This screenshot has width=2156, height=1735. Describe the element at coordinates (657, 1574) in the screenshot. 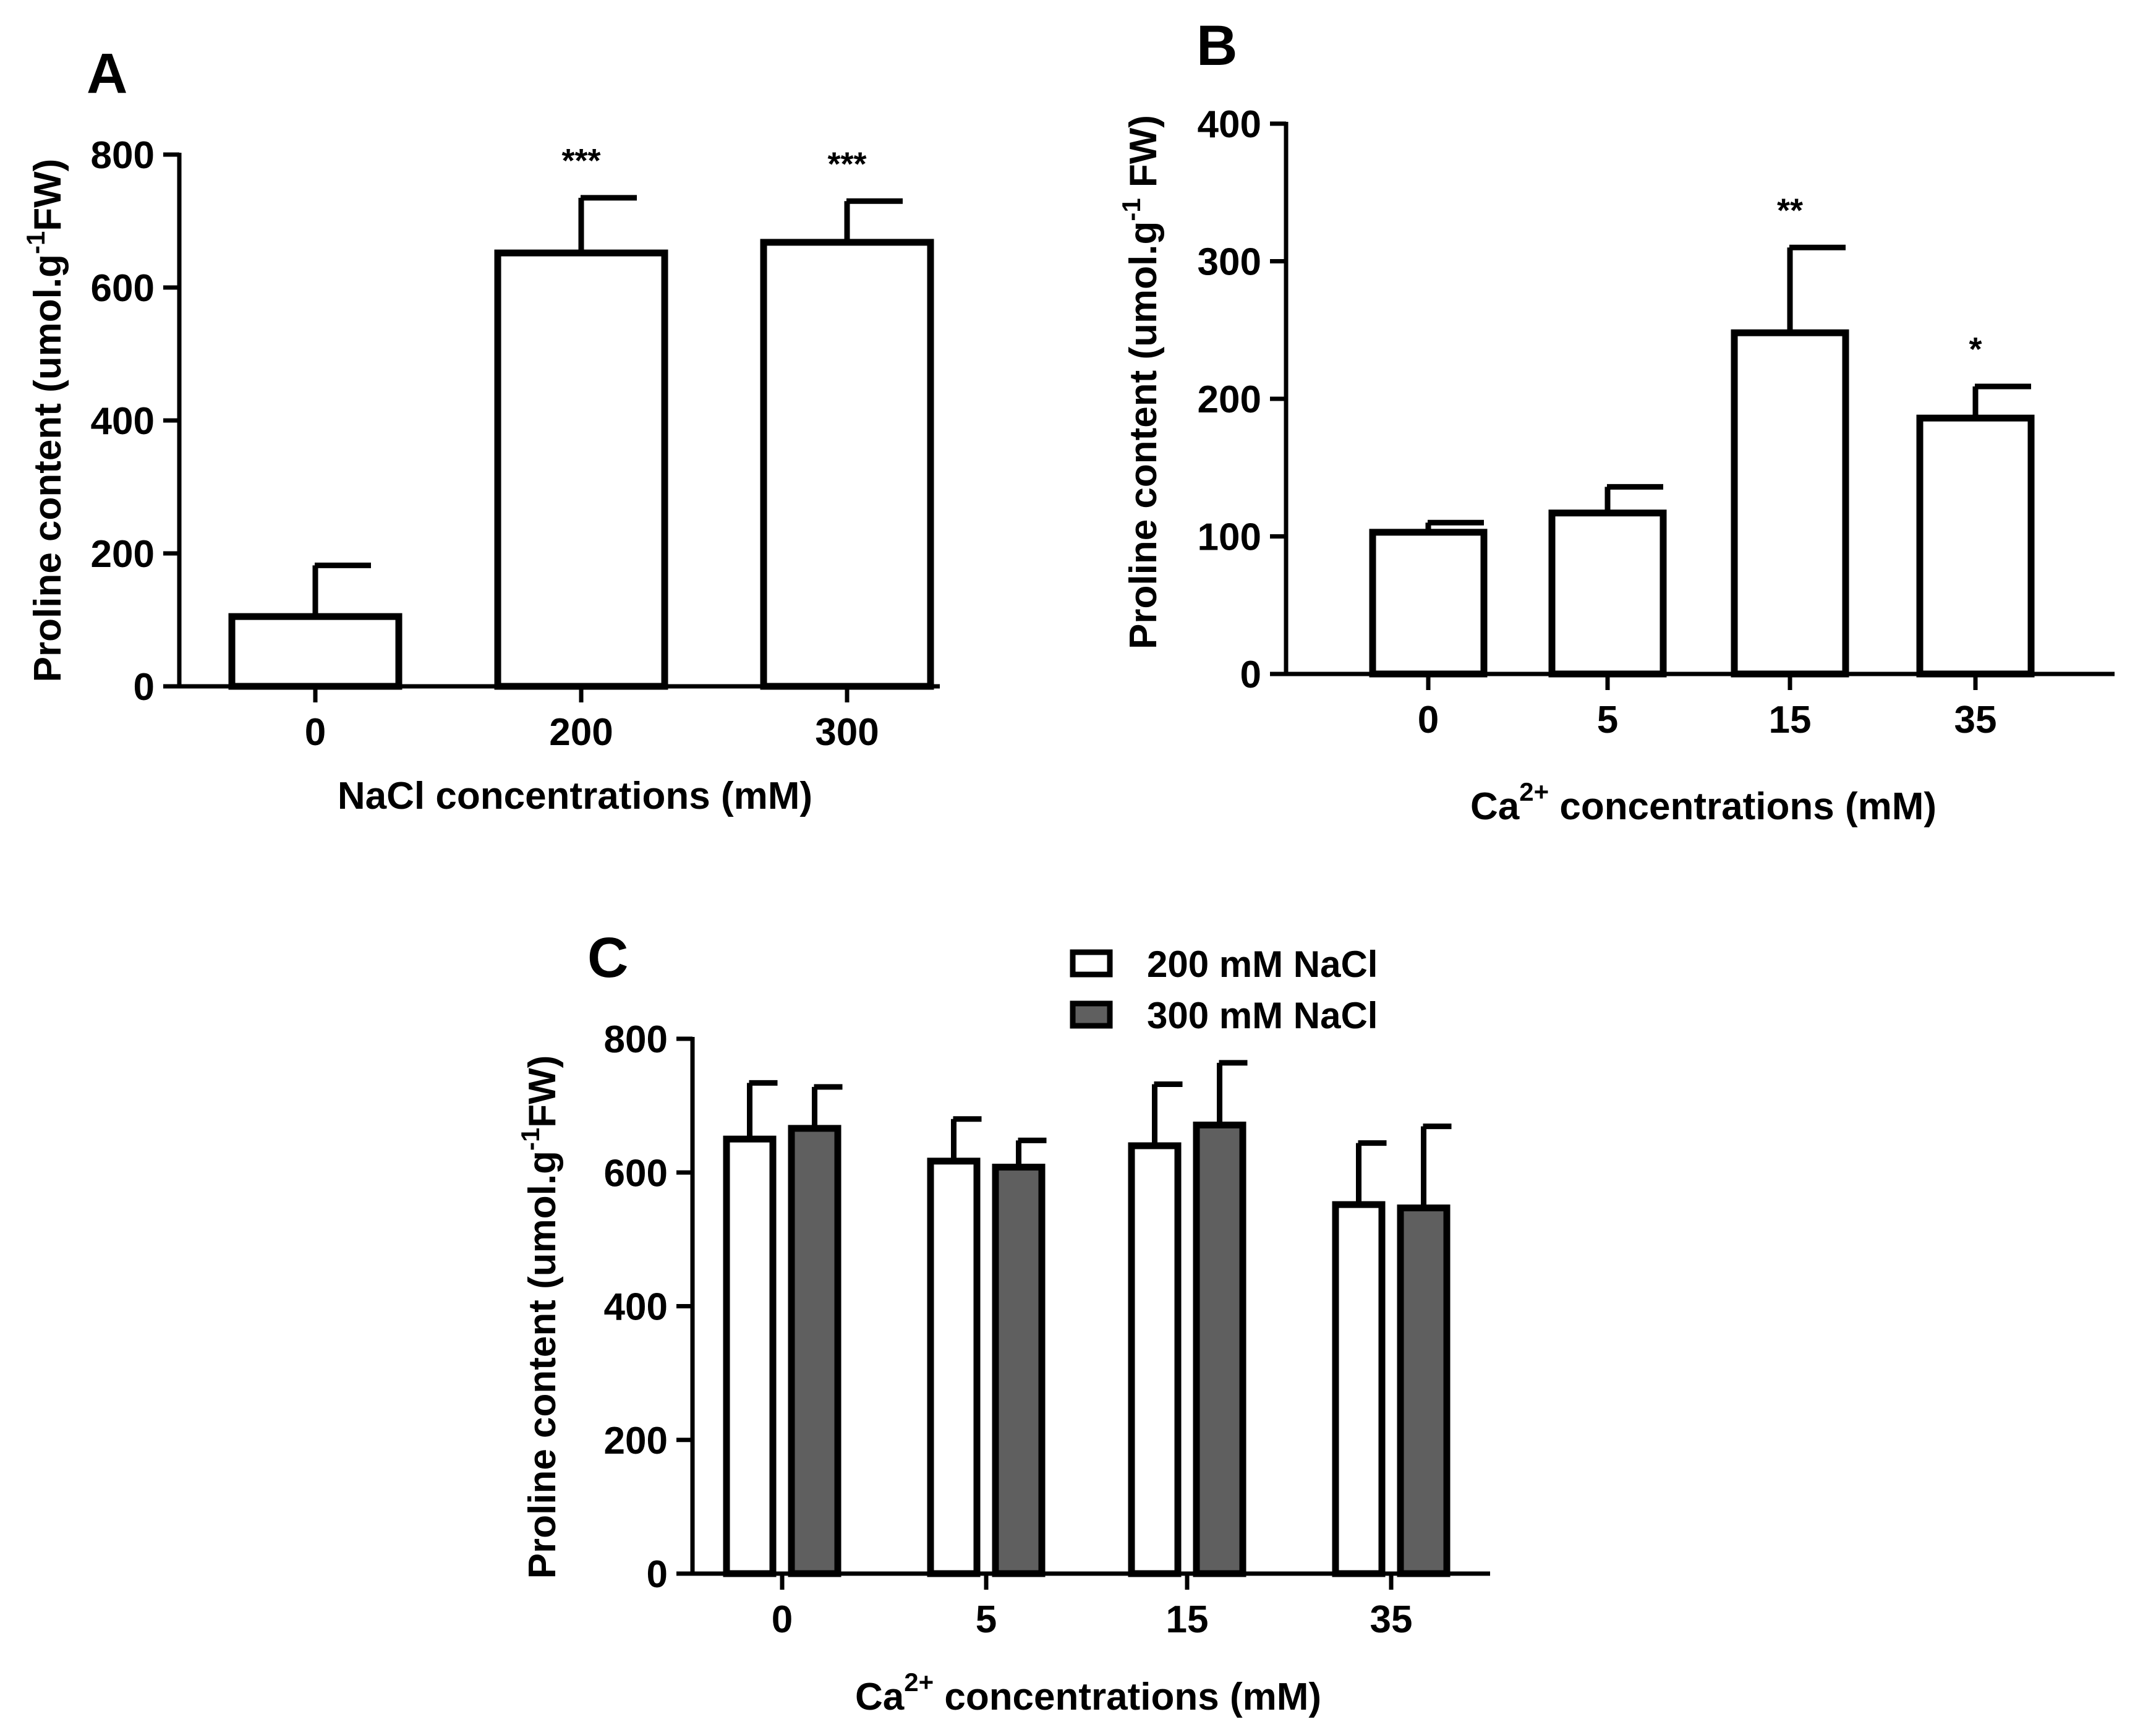

I see `panel-c-y-tick-label: 0` at that location.